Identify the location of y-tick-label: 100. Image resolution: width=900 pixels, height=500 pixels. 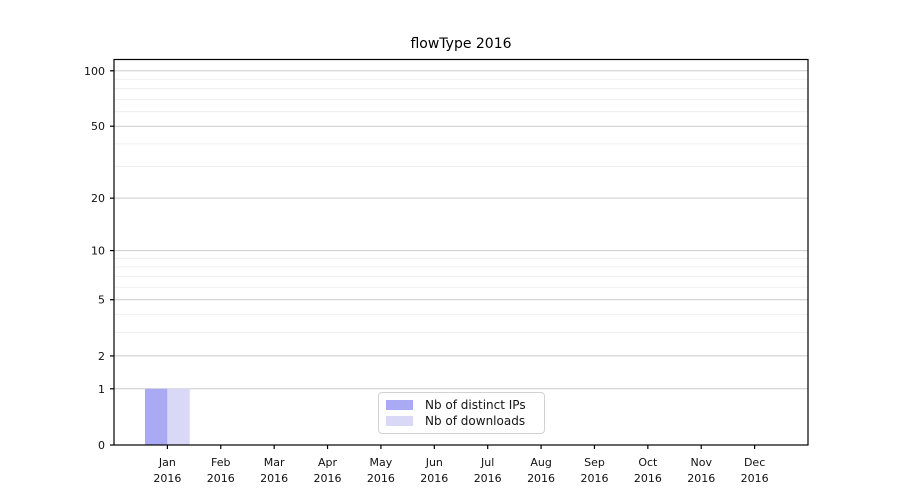
(94, 71).